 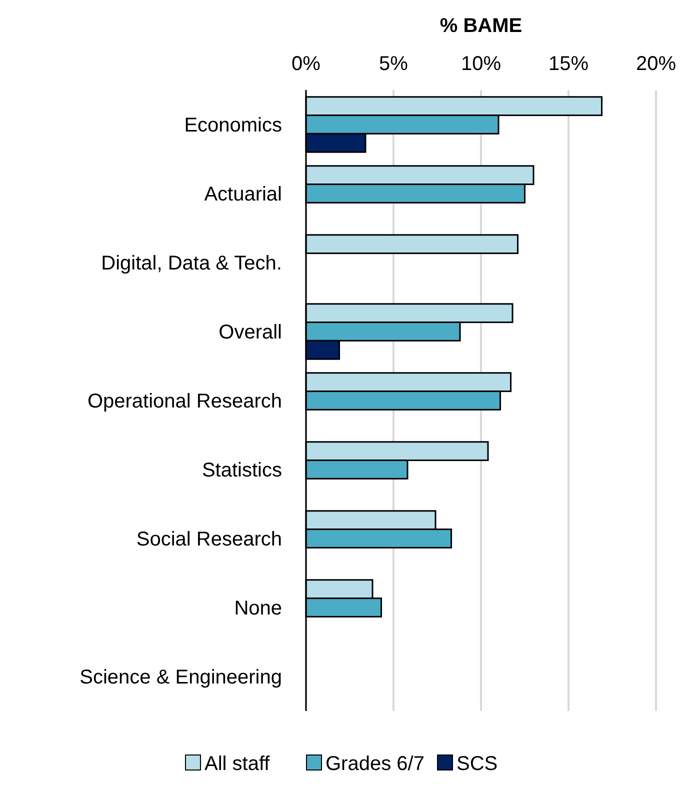 I want to click on legend-label: All staff, so click(x=237, y=764).